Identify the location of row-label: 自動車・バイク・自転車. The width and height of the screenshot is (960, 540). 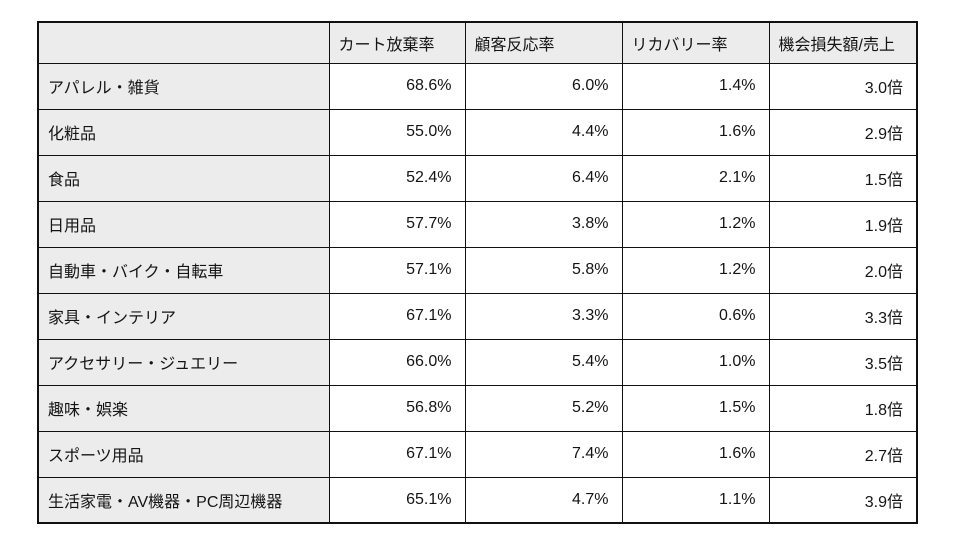
(183, 270).